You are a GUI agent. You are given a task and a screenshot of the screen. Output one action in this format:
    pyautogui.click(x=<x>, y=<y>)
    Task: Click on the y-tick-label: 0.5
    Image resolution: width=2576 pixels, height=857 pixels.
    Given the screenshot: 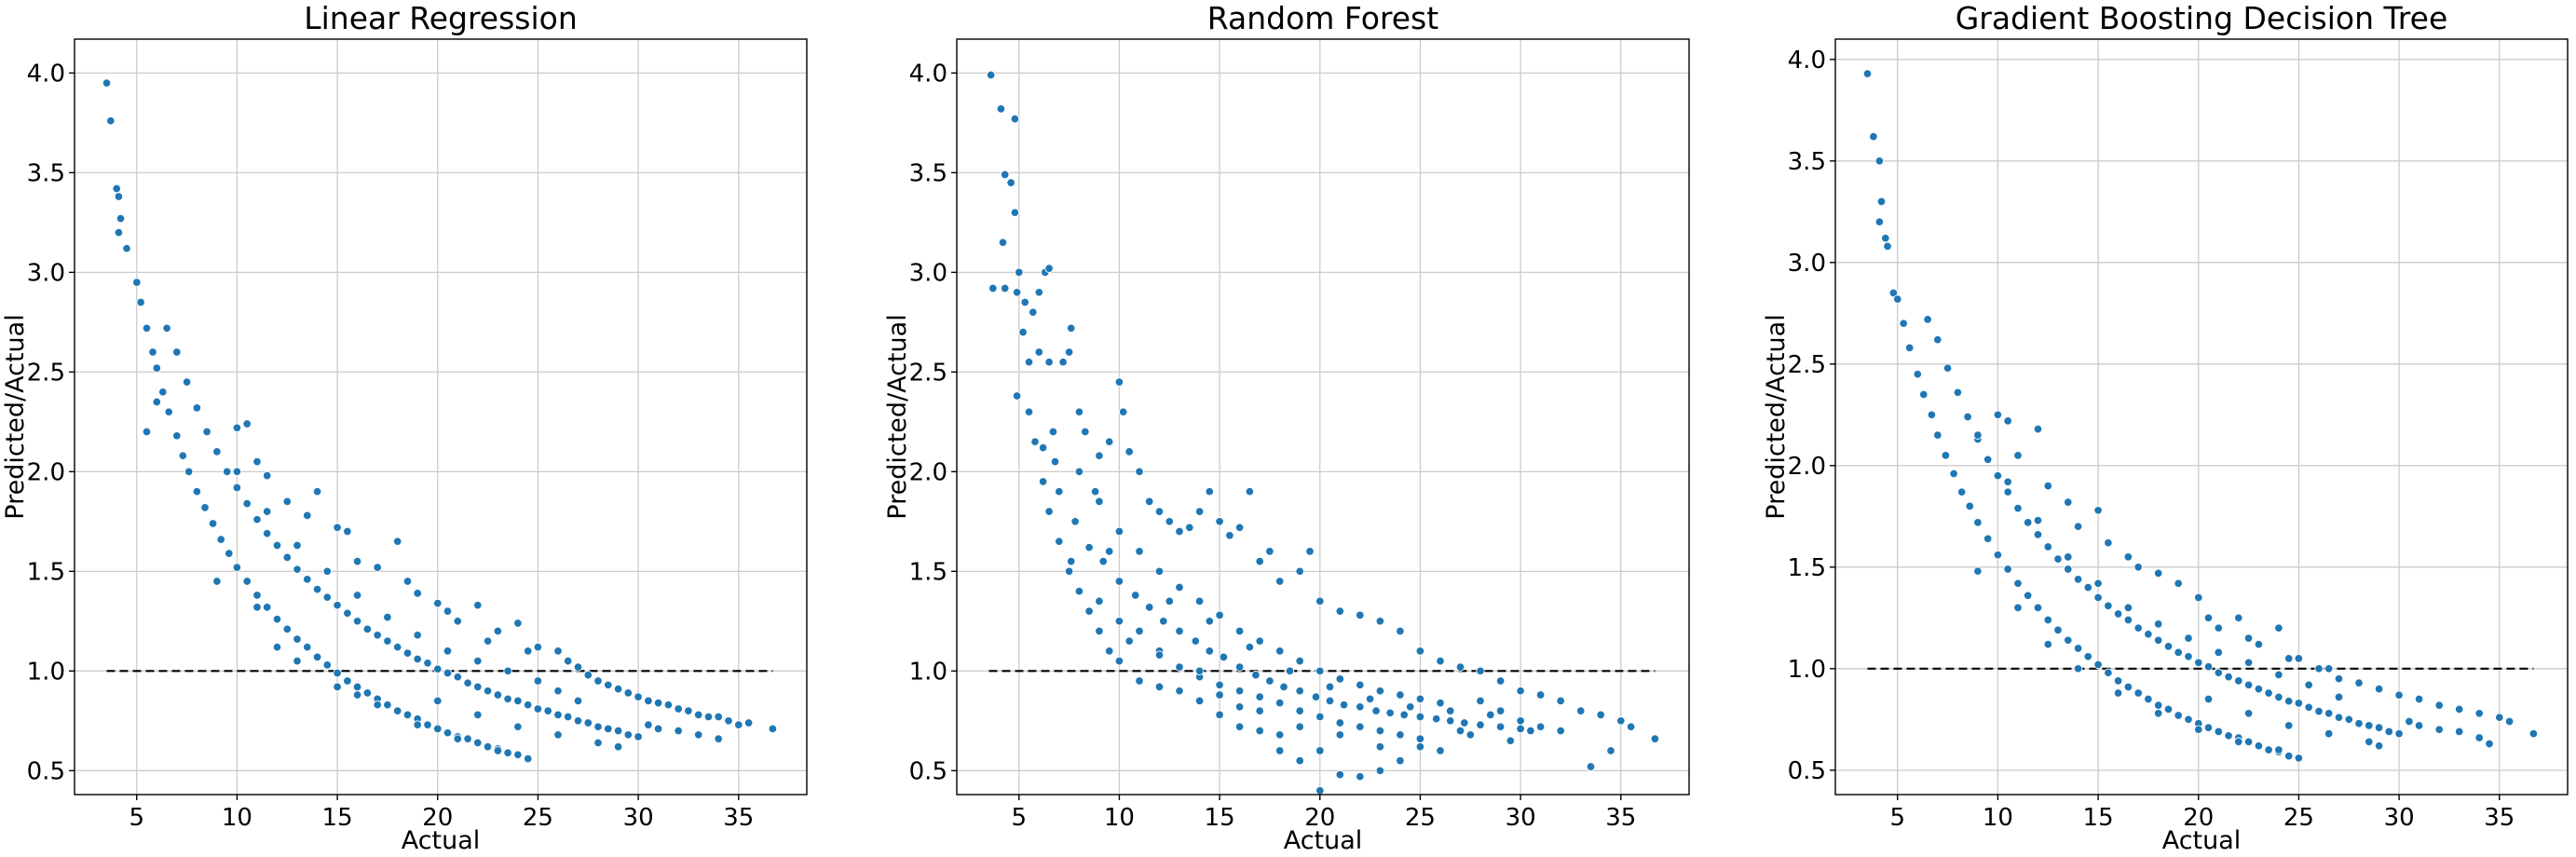 What is the action you would take?
    pyautogui.click(x=1807, y=771)
    